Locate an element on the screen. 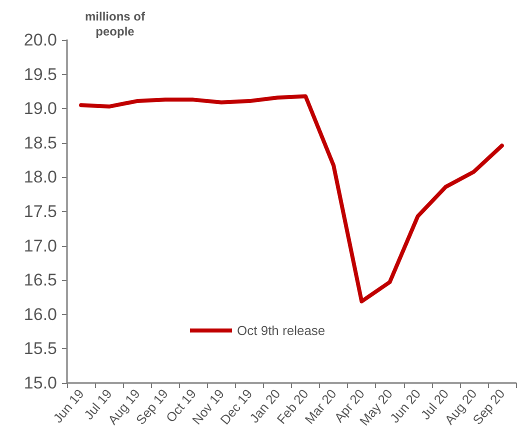 This screenshot has width=521, height=447. y-tick-label: 19.0 is located at coordinates (40, 108).